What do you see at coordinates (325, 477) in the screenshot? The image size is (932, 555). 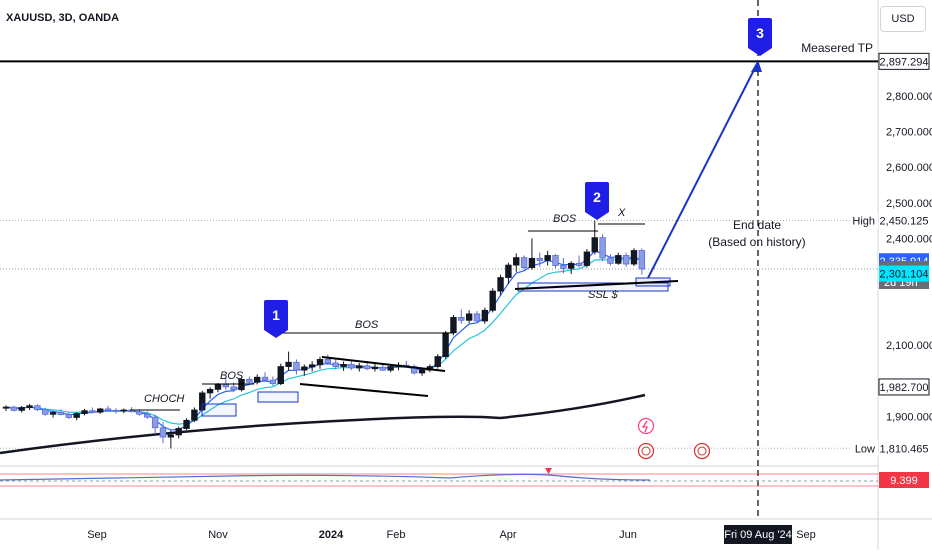 I see `indicator-line` at bounding box center [325, 477].